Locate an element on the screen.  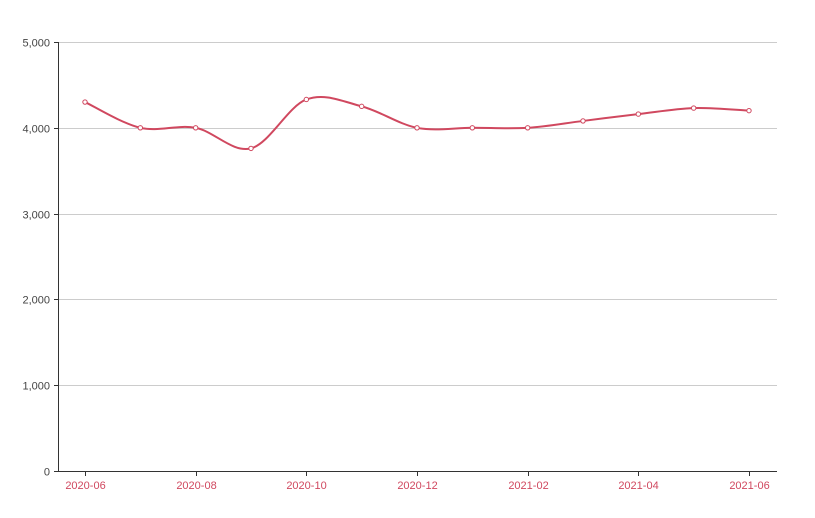
y-tick-label: 3,000 is located at coordinates (36, 216).